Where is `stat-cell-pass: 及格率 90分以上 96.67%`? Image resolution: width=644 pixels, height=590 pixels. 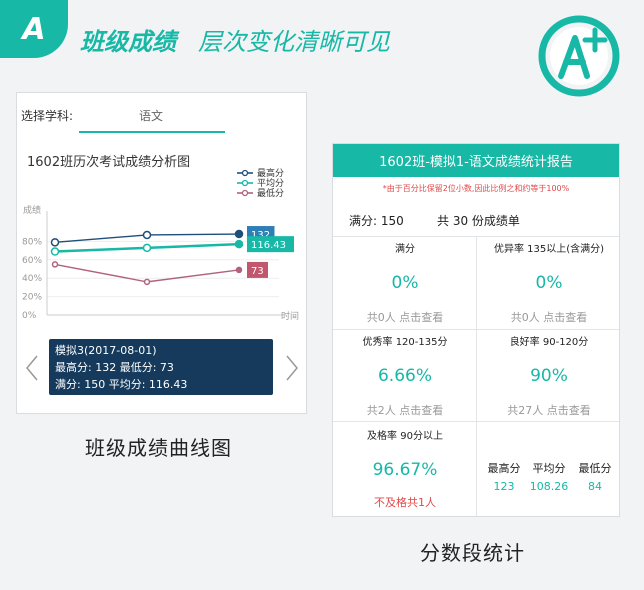 stat-cell-pass: 及格率 90分以上 96.67% is located at coordinates (405, 453).